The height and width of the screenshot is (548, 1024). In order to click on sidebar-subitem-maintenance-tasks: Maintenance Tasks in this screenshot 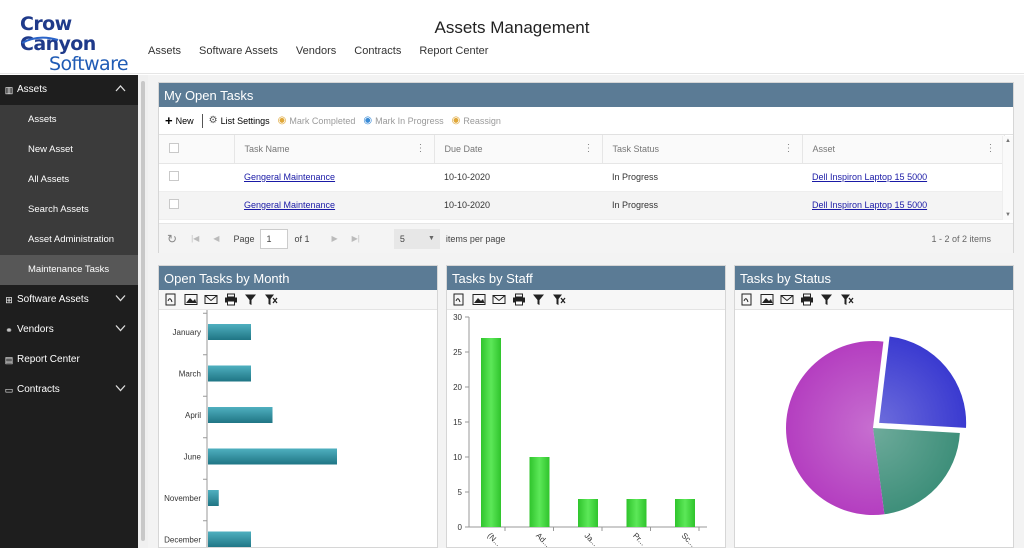, I will do `click(69, 270)`.